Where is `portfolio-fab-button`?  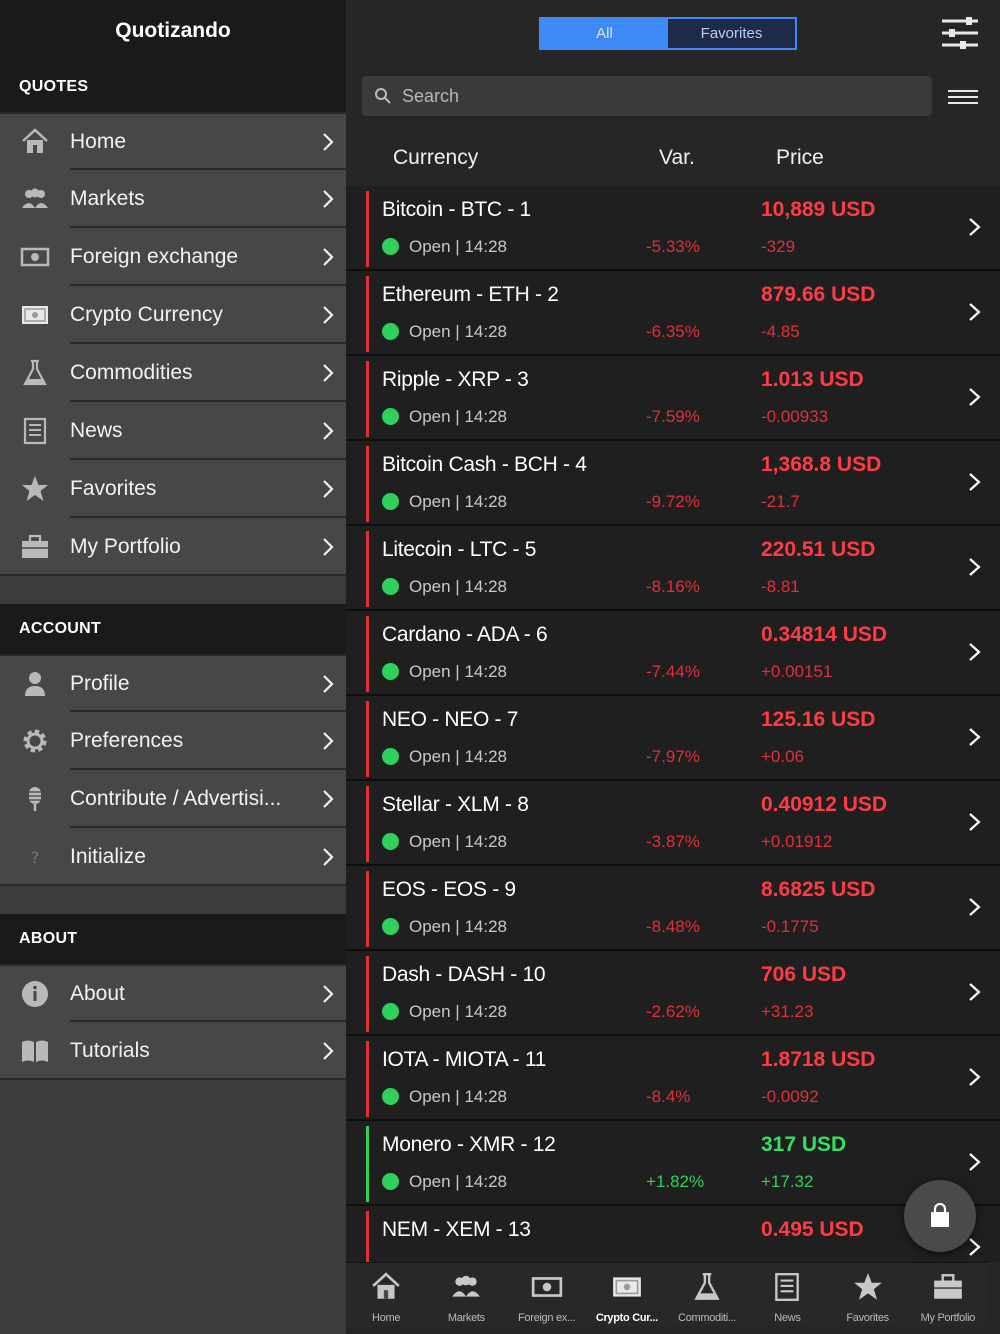 portfolio-fab-button is located at coordinates (940, 1216).